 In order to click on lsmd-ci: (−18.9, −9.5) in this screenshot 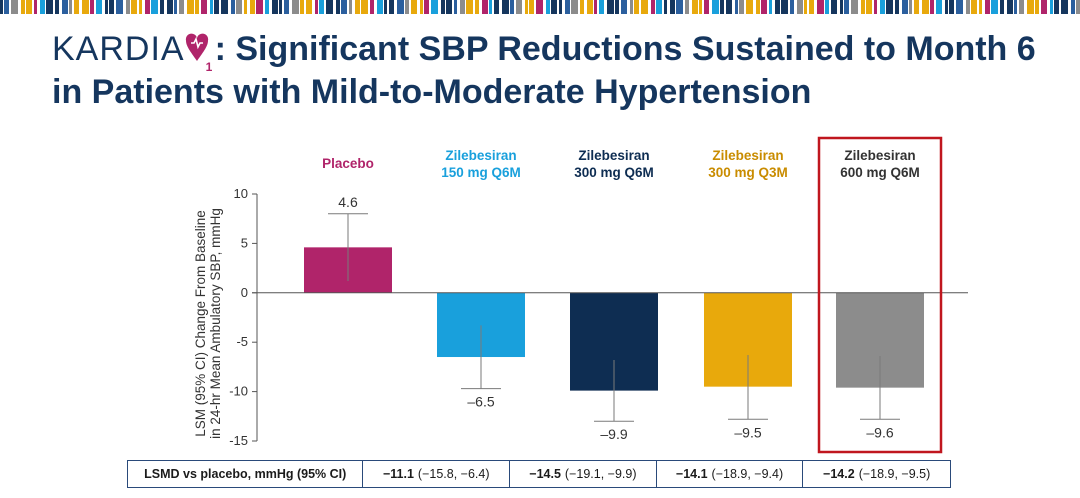, I will do `click(894, 474)`.